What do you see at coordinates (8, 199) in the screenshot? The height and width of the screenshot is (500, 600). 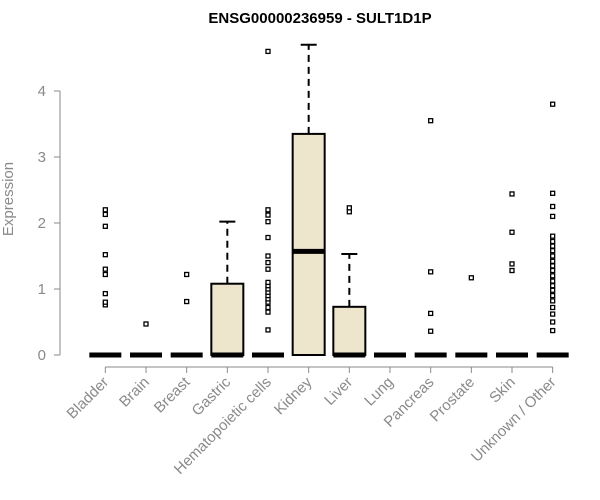 I see `y-axis-label: Expression` at bounding box center [8, 199].